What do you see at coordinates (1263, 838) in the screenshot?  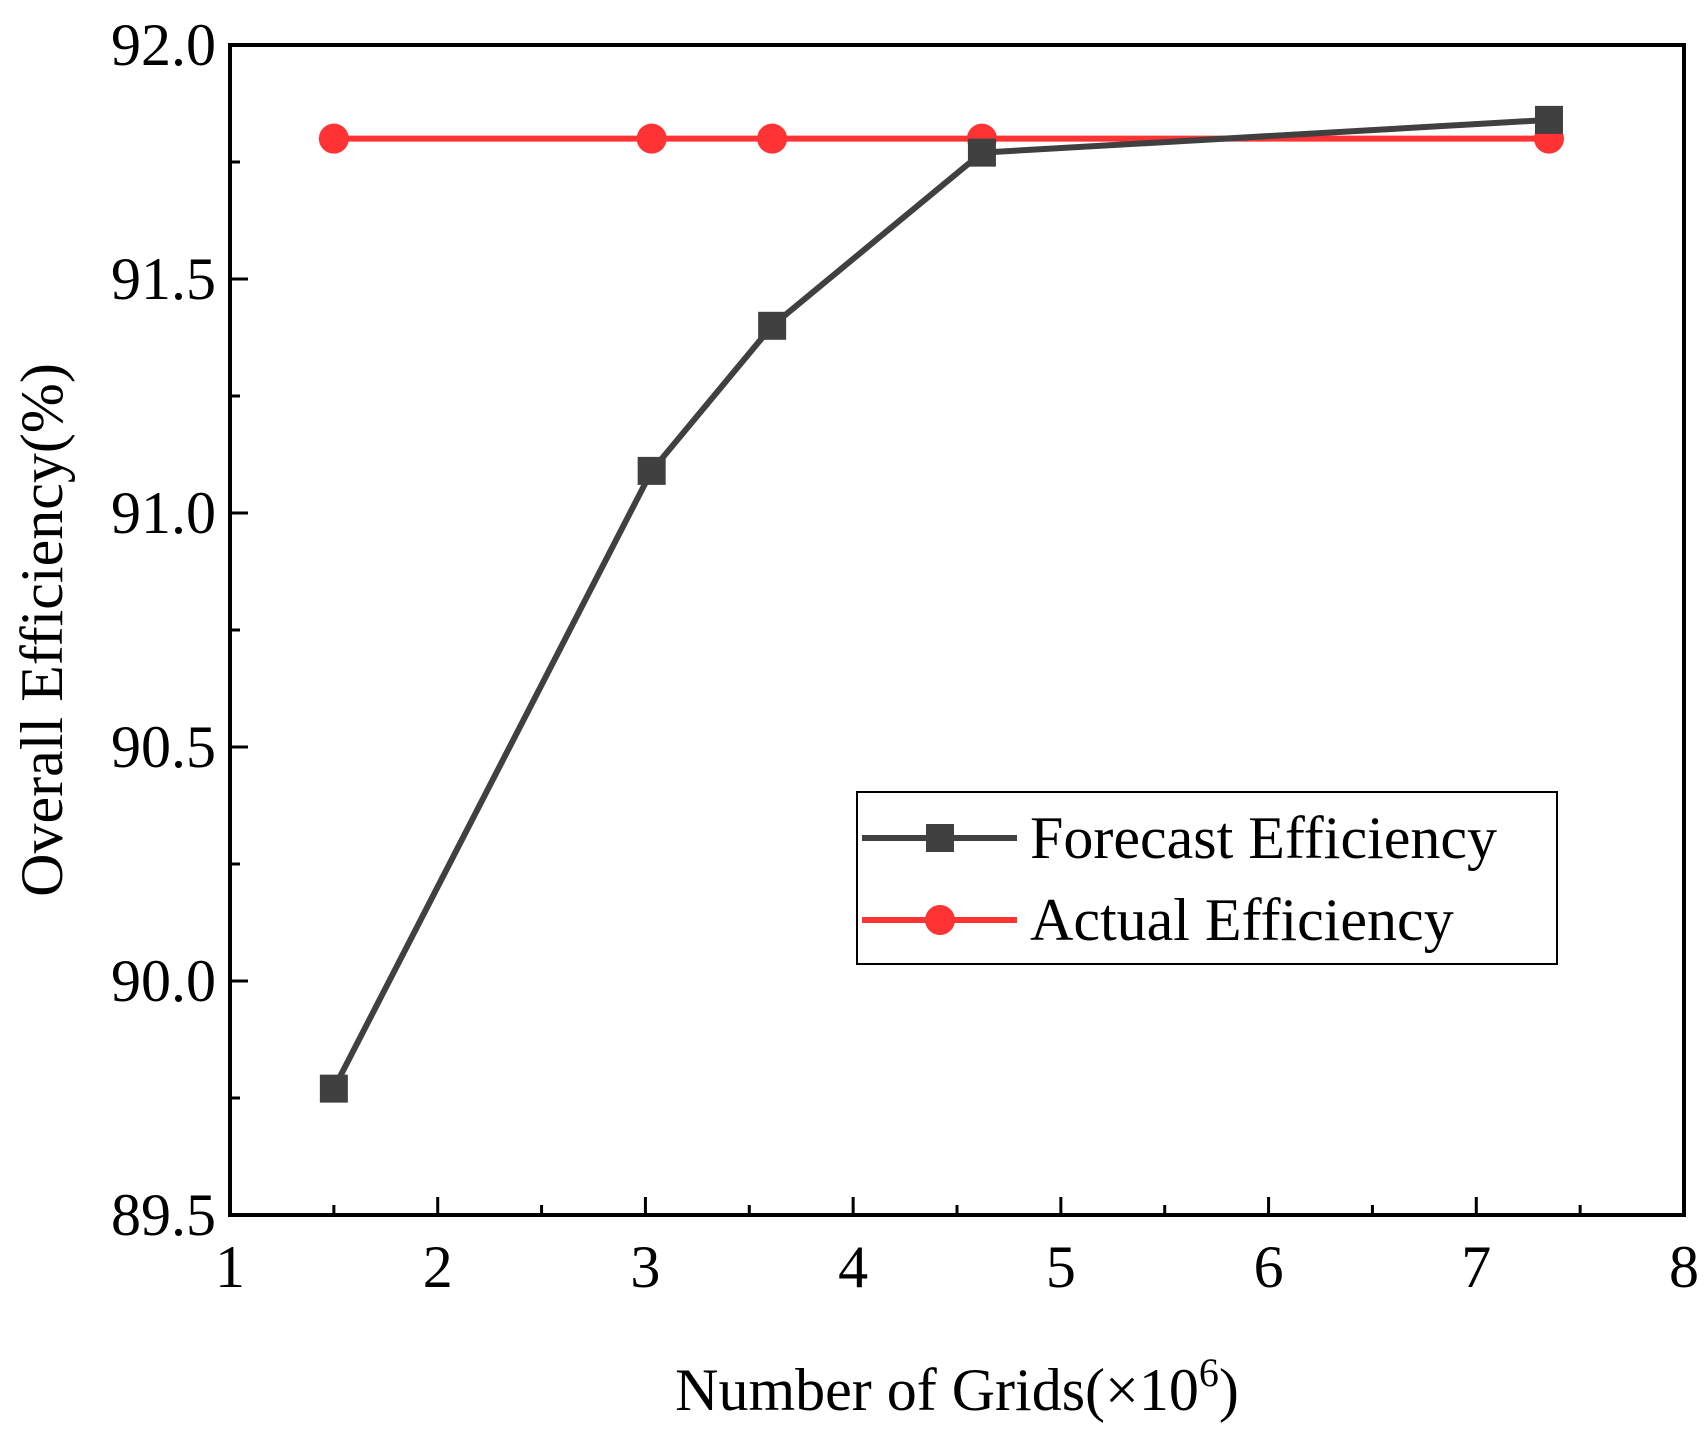 I see `legend-forecast-label: Forecast Efficiency` at bounding box center [1263, 838].